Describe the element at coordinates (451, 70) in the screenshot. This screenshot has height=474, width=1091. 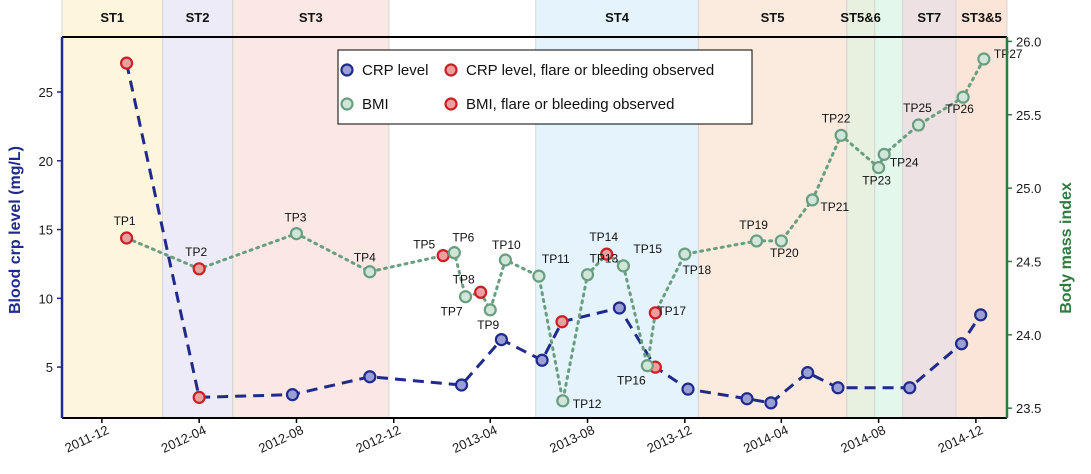
I see `legend-marker-crp-flare` at that location.